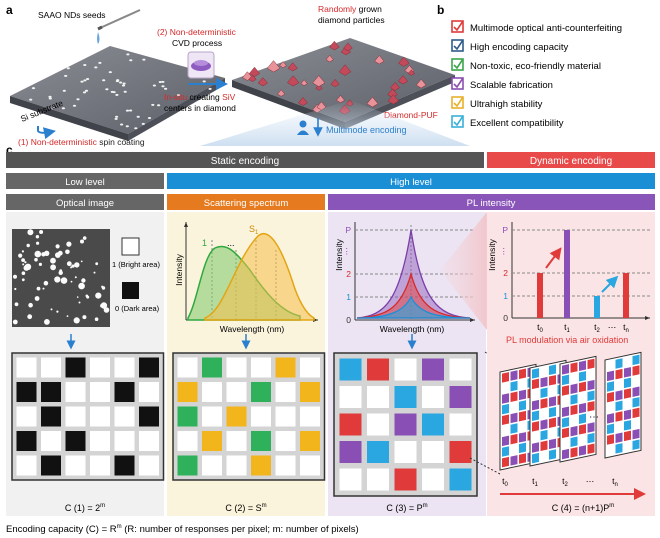 The width and height of the screenshot is (660, 538). I want to click on pl-intensity-label: PL intensity, so click(491, 203).